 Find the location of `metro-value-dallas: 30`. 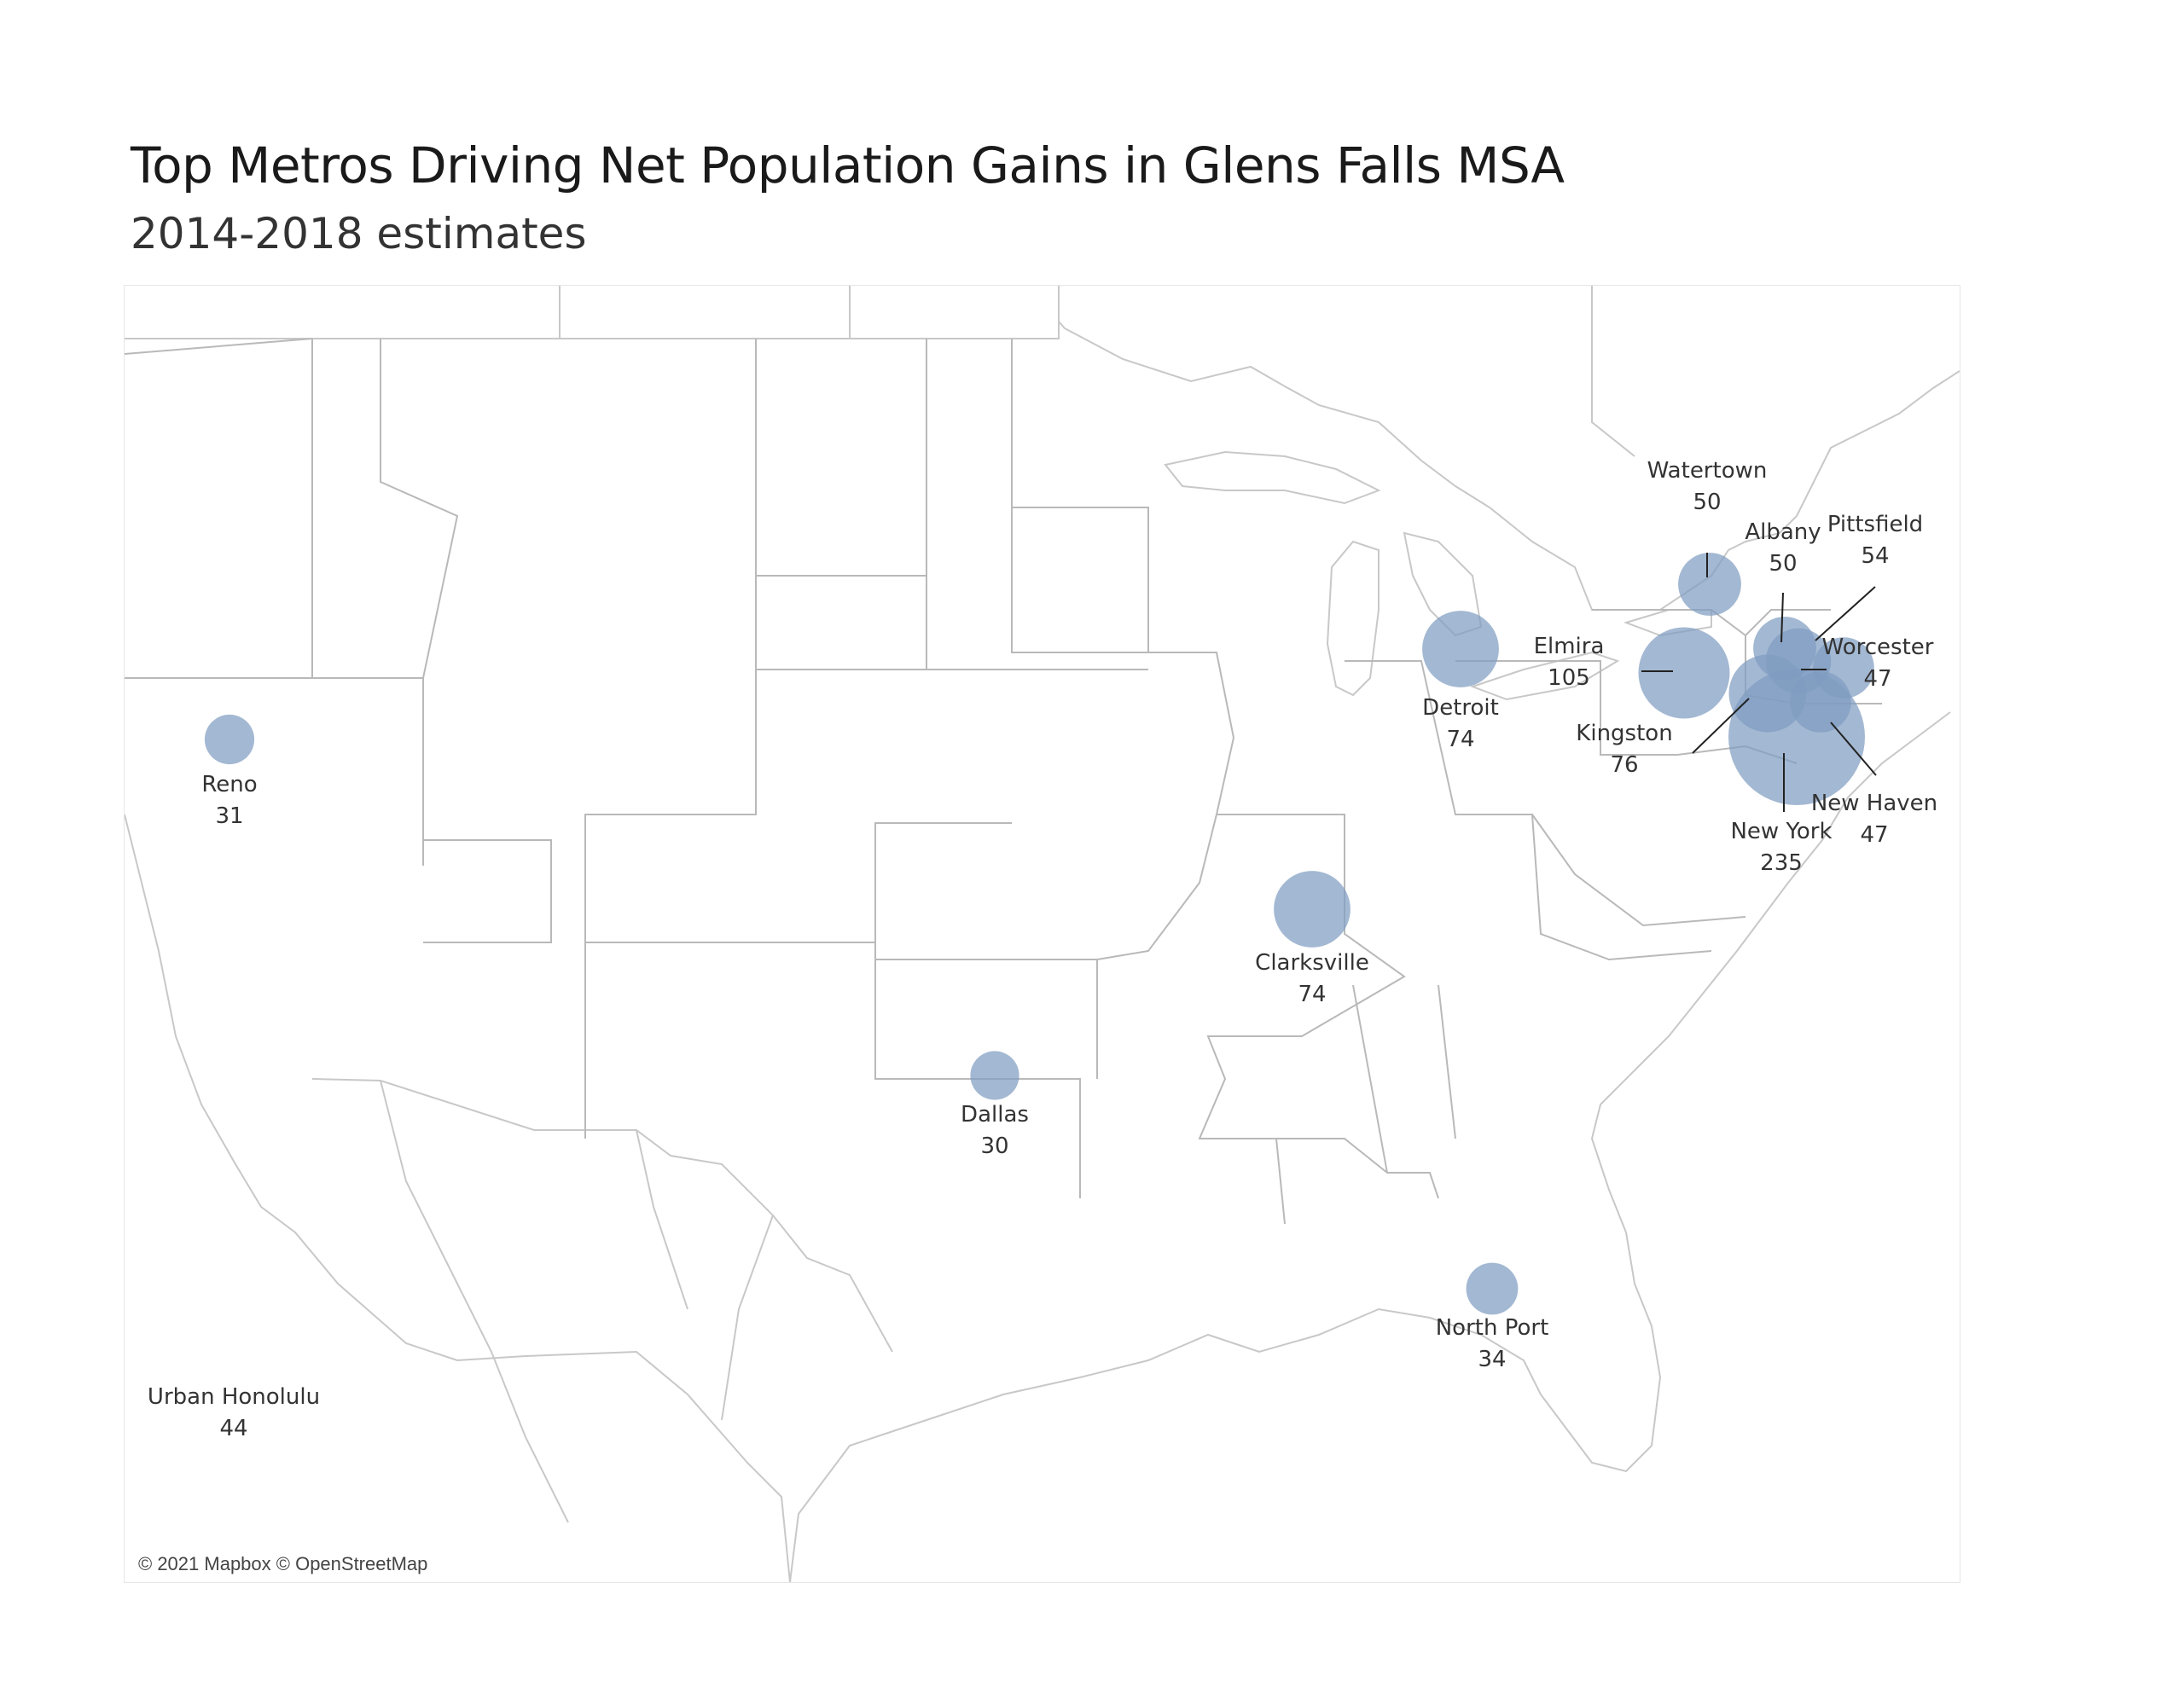

metro-value-dallas: 30 is located at coordinates (994, 1146).